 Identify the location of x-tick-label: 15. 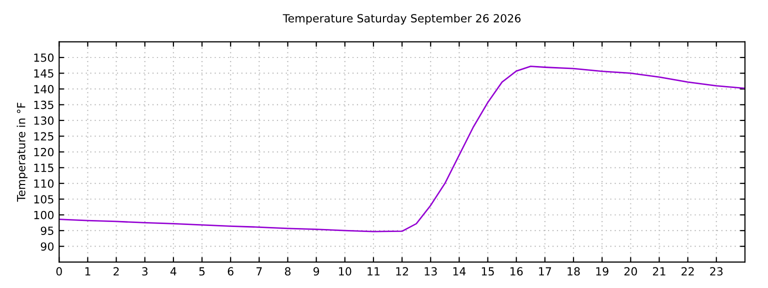
(488, 271).